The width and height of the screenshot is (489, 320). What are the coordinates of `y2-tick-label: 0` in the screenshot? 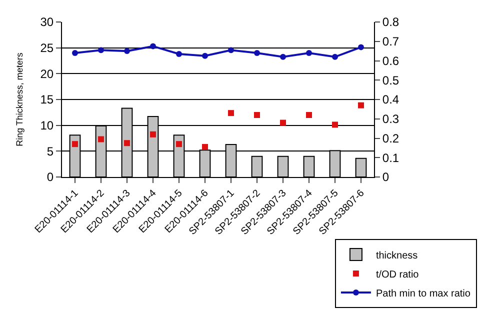 It's located at (386, 177).